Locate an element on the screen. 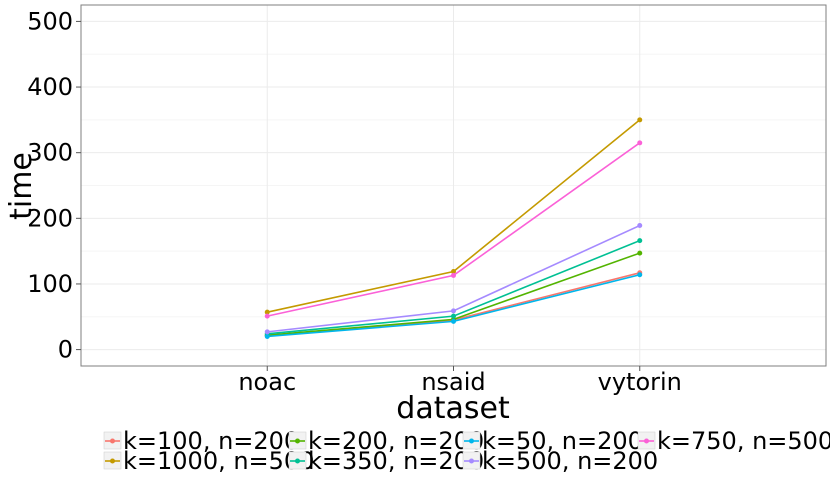 This screenshot has width=830, height=485. y-tick-label: 200 is located at coordinates (50, 218).